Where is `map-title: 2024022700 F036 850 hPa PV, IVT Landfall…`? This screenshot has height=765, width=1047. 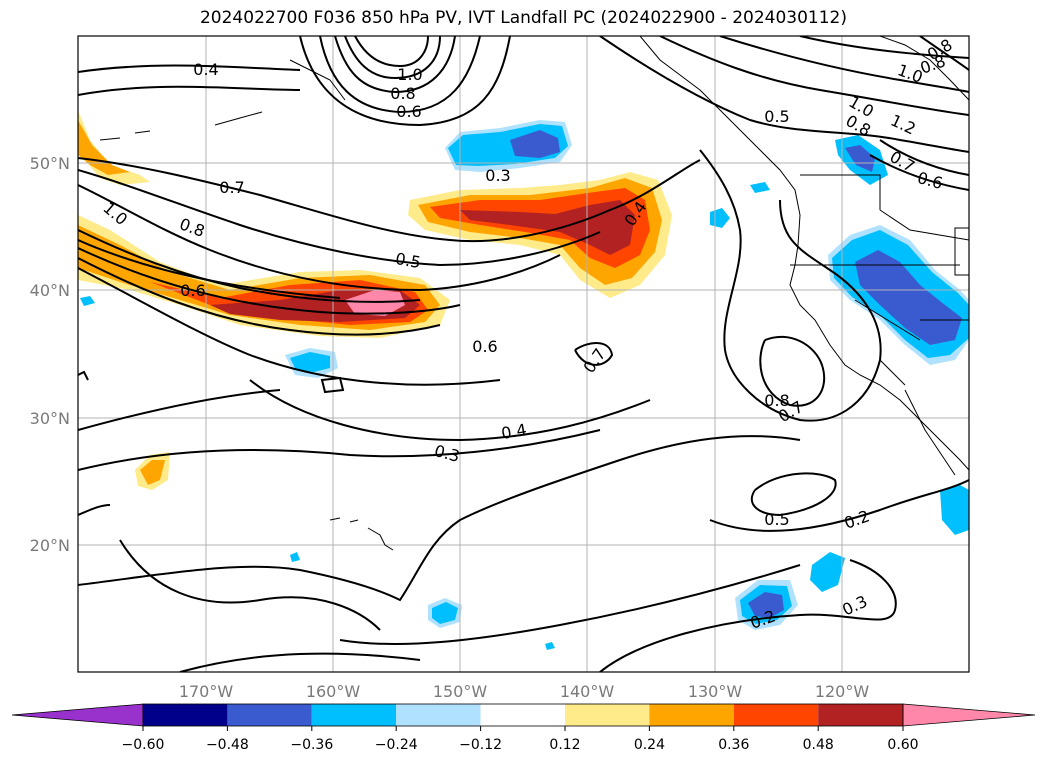 map-title: 2024022700 F036 850 hPa PV, IVT Landfall… is located at coordinates (523, 18).